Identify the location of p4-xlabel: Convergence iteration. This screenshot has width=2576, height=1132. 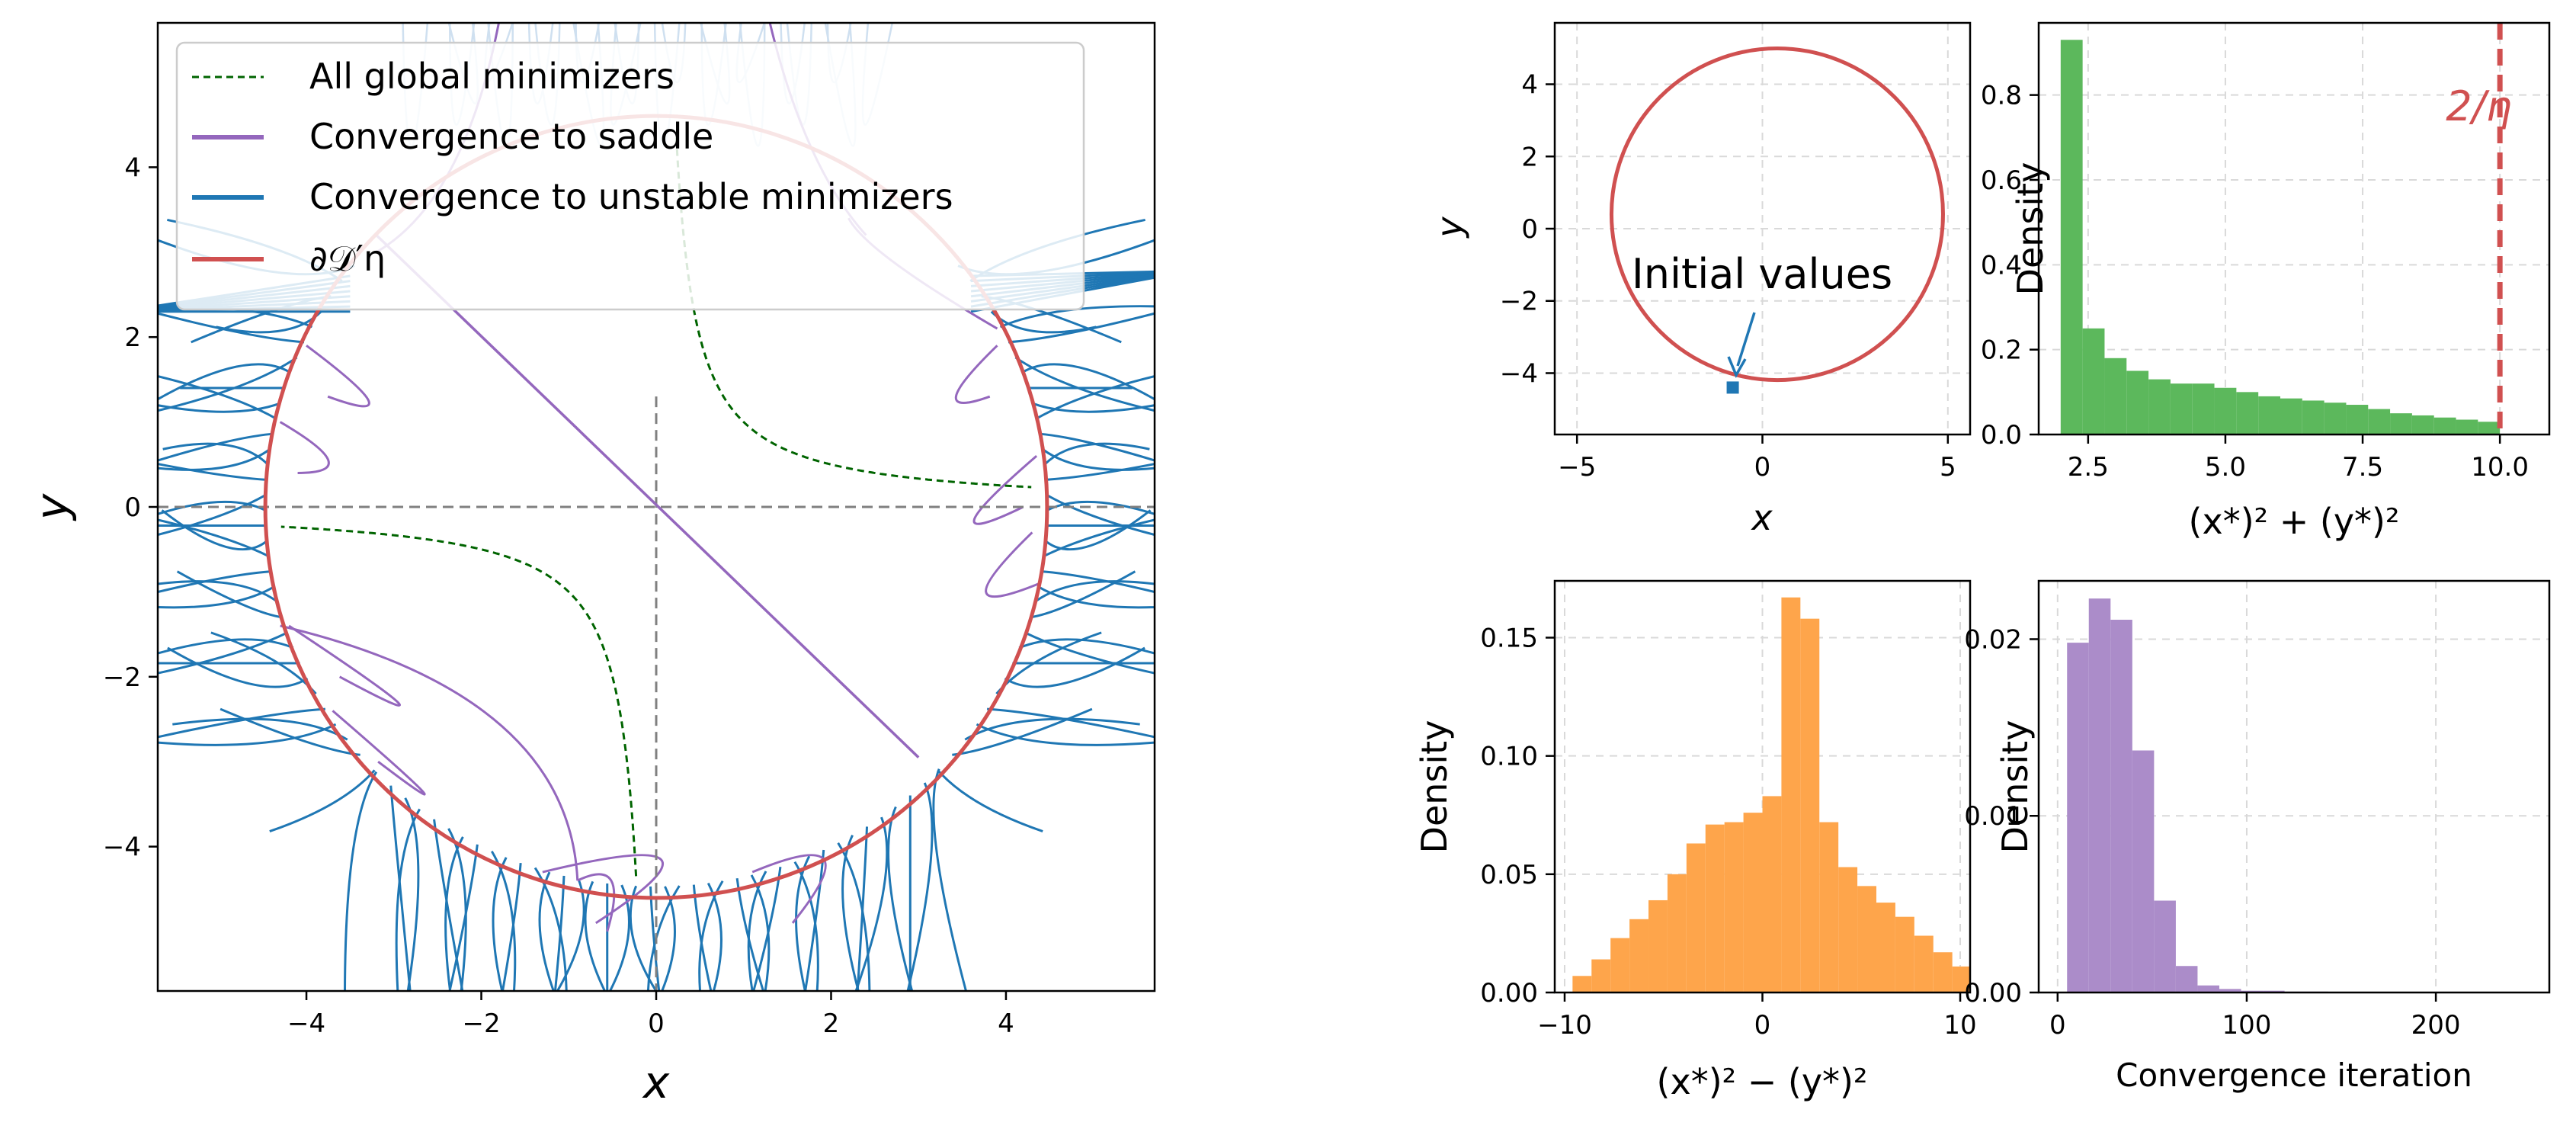
(2294, 1075).